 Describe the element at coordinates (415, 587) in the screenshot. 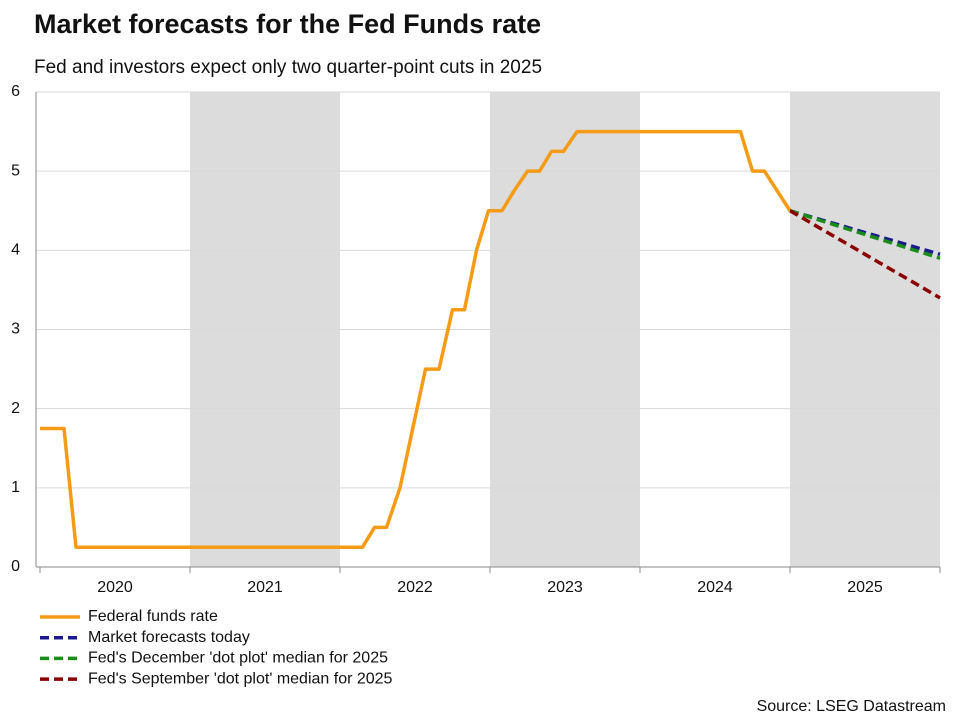

I see `x-tick-label: 2022` at that location.